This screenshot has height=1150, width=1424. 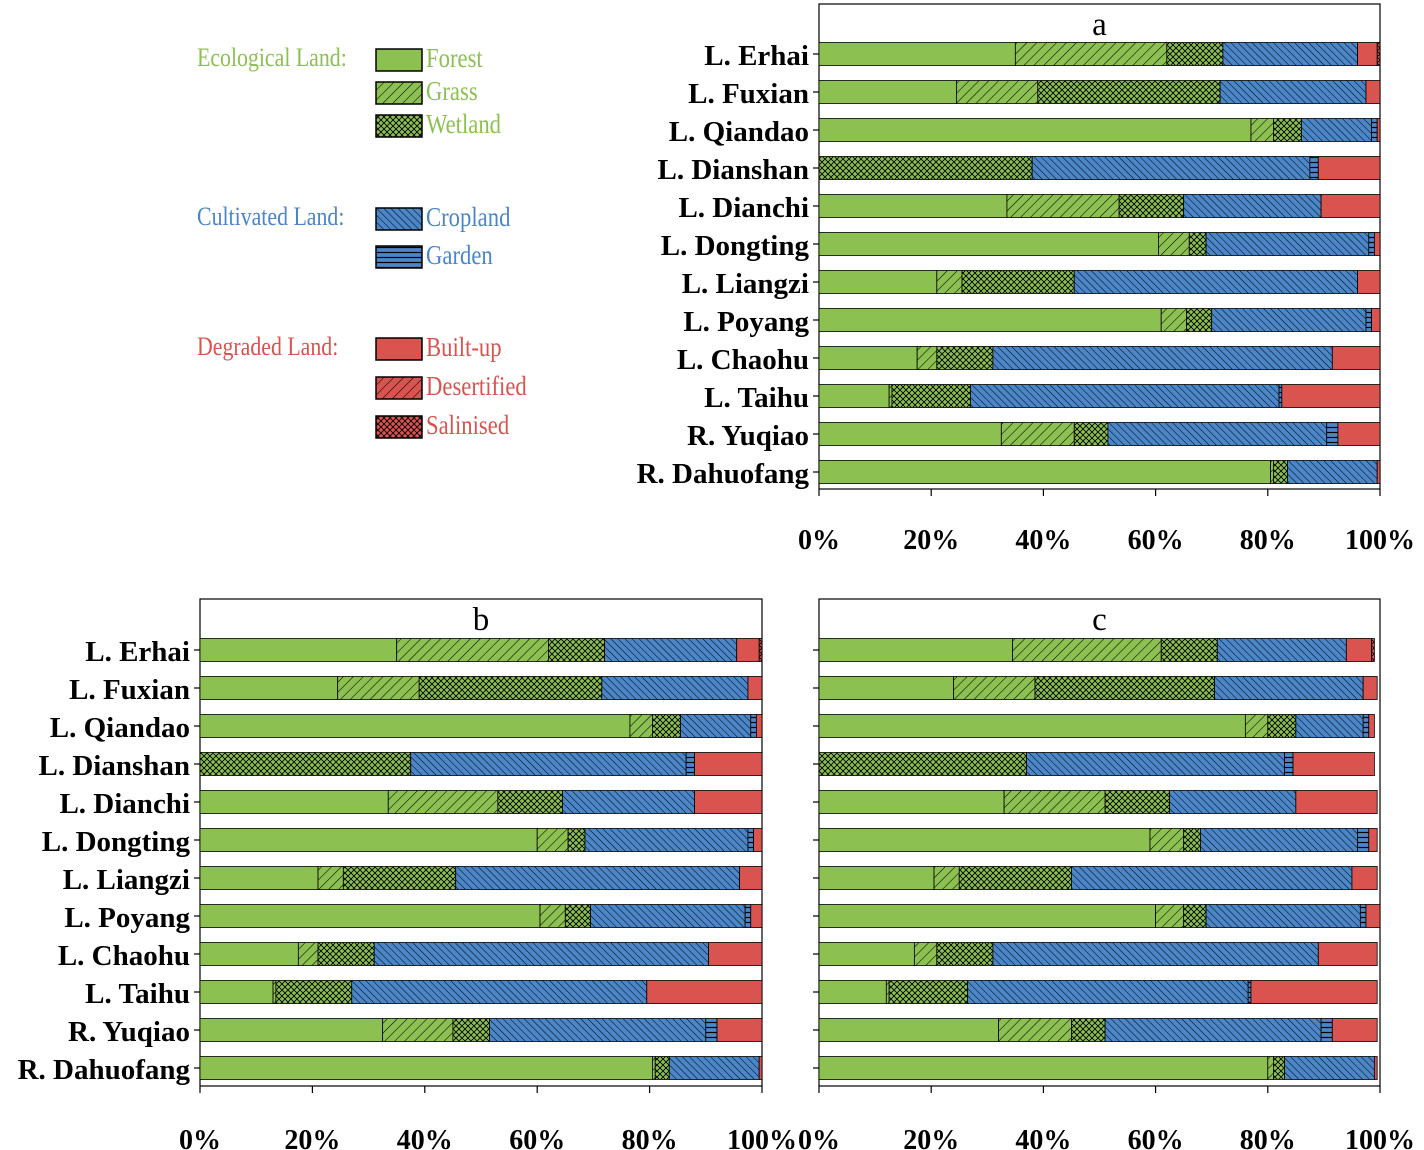 What do you see at coordinates (129, 1032) in the screenshot?
I see `category-label-r-yuqiao: R. Yuqiao` at bounding box center [129, 1032].